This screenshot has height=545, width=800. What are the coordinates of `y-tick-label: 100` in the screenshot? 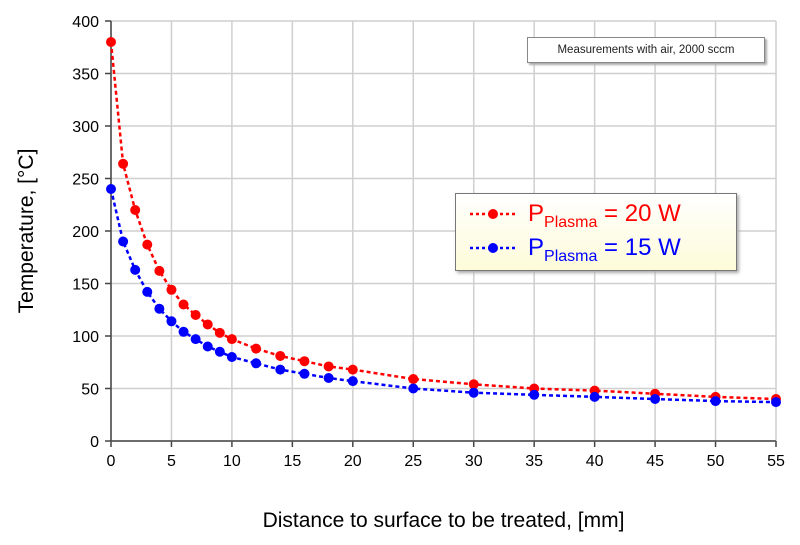 It's located at (85, 337).